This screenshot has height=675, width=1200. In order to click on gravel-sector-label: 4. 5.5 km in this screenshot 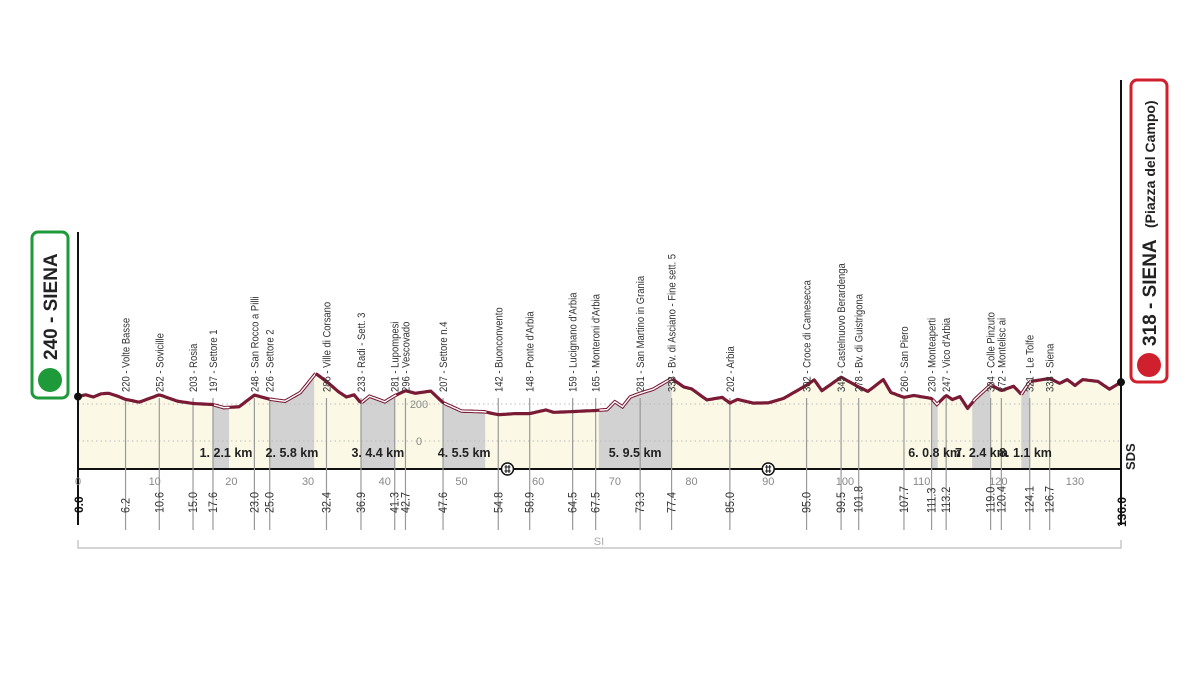, I will do `click(464, 453)`.